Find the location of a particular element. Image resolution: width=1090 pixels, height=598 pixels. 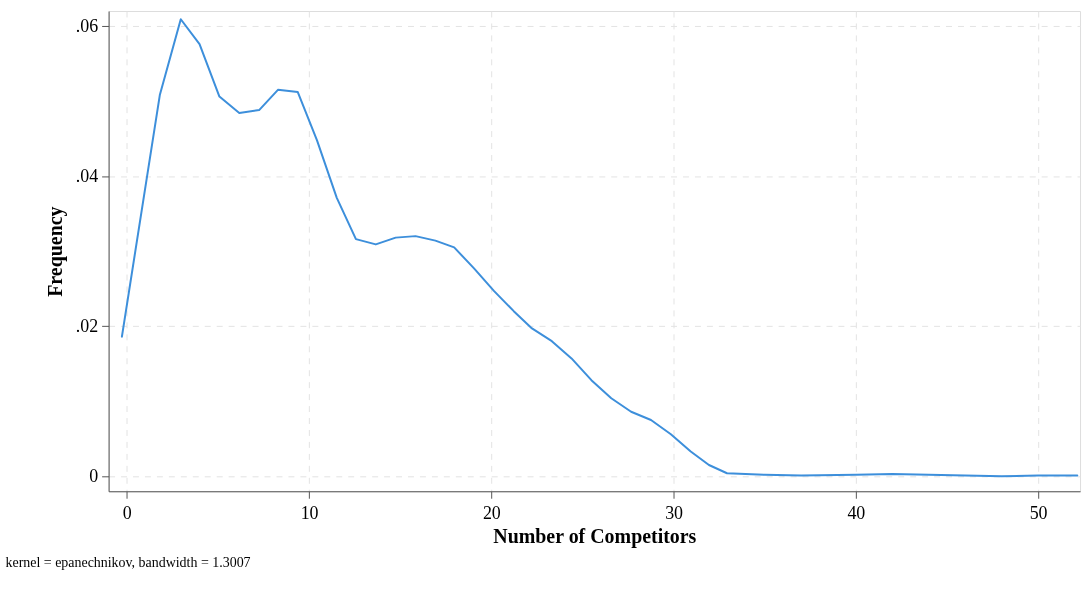

x-tick-label: 40 is located at coordinates (856, 512).